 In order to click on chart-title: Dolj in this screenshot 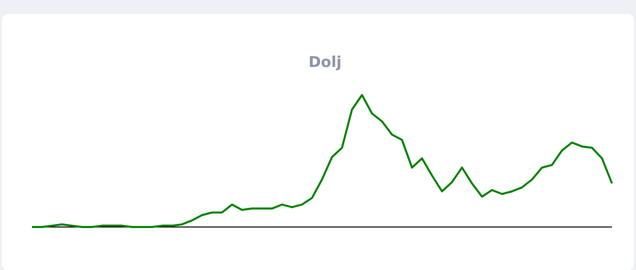, I will do `click(325, 62)`.